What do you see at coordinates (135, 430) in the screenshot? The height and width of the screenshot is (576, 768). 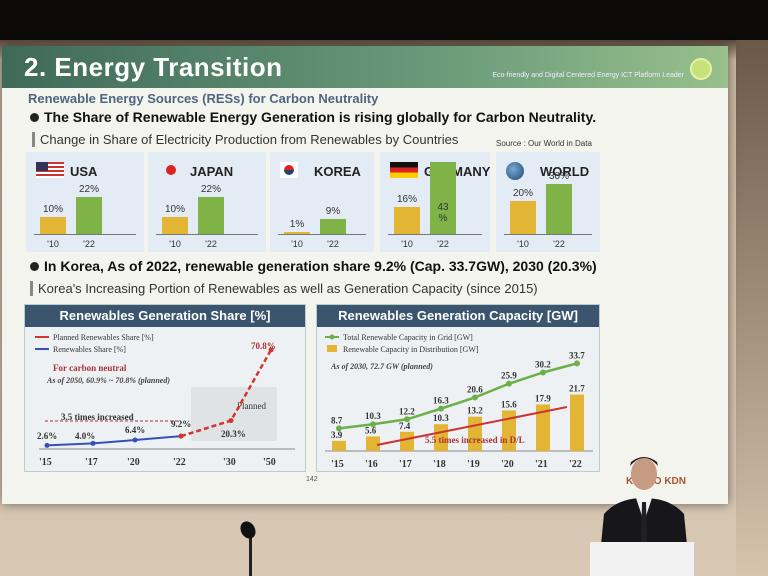 I see `data-label: 6.4%` at bounding box center [135, 430].